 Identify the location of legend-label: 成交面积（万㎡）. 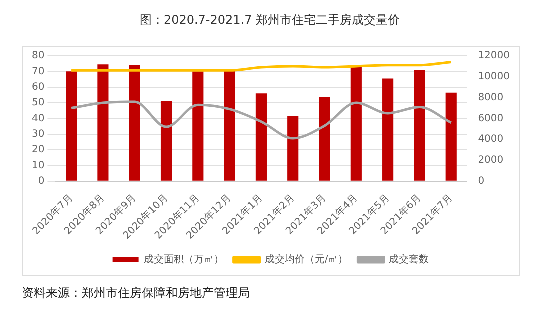
(184, 260).